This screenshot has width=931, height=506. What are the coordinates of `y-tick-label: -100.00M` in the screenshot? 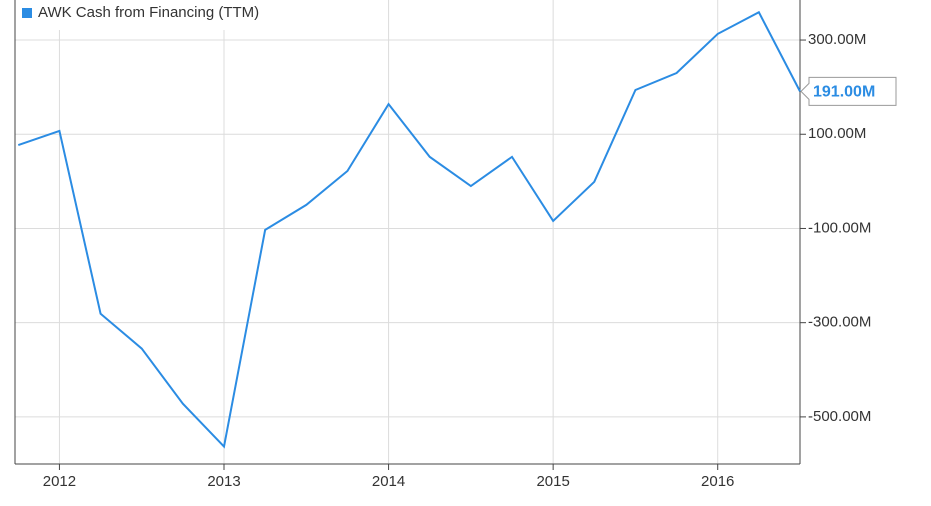 It's located at (839, 227).